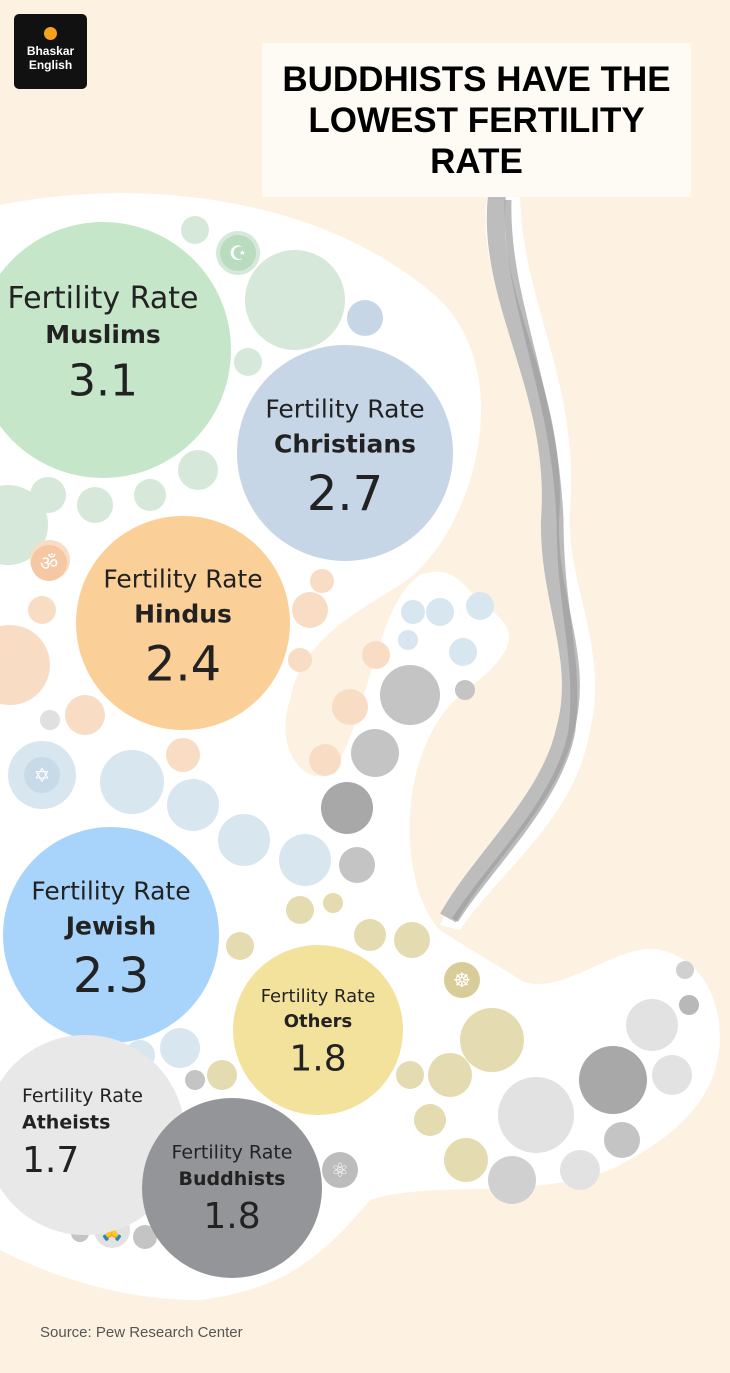 This screenshot has width=730, height=1373. I want to click on brand-logo: Bhaskar English, so click(50, 51).